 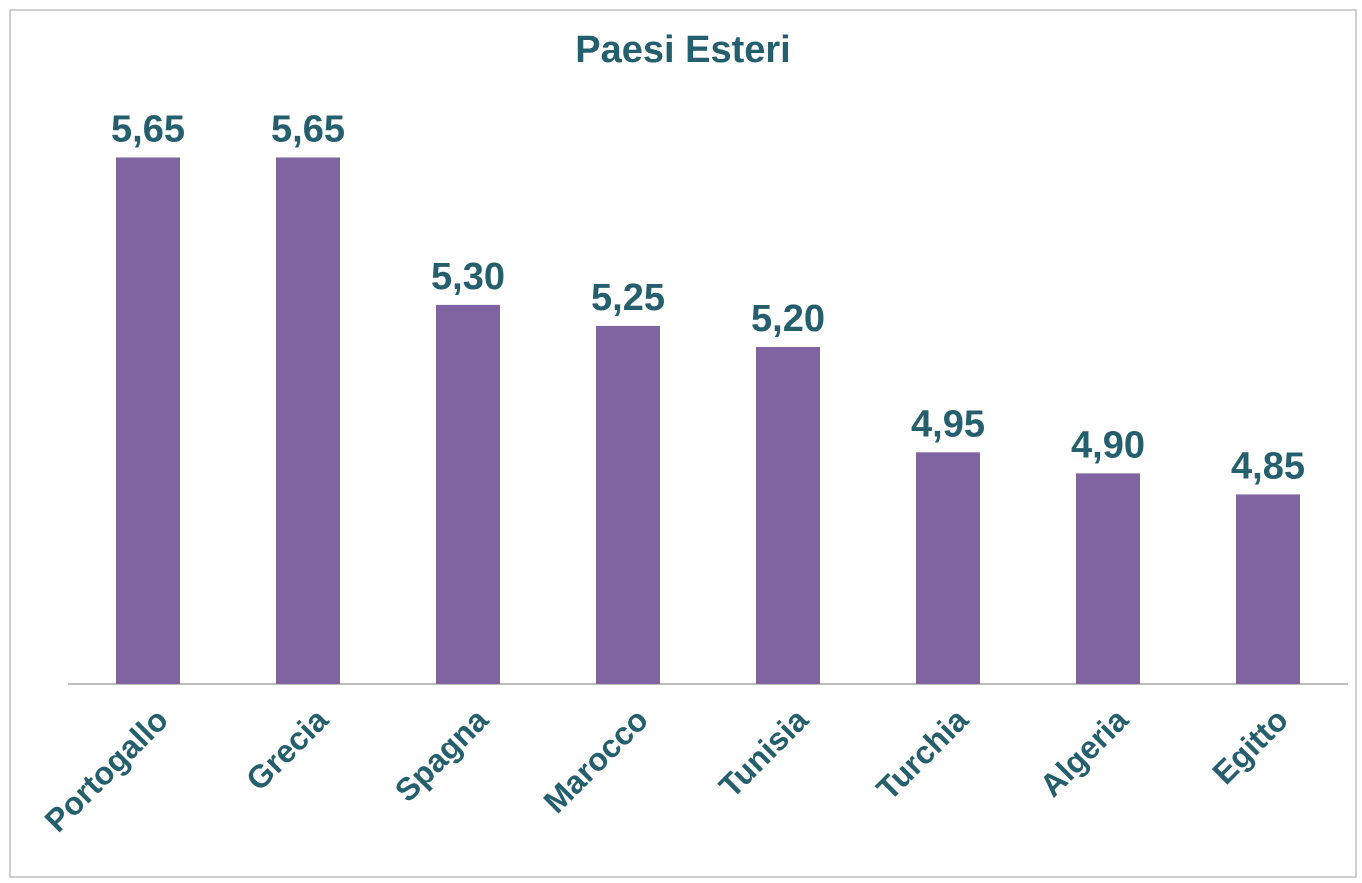 I want to click on data-label: 4,85, so click(x=1268, y=466).